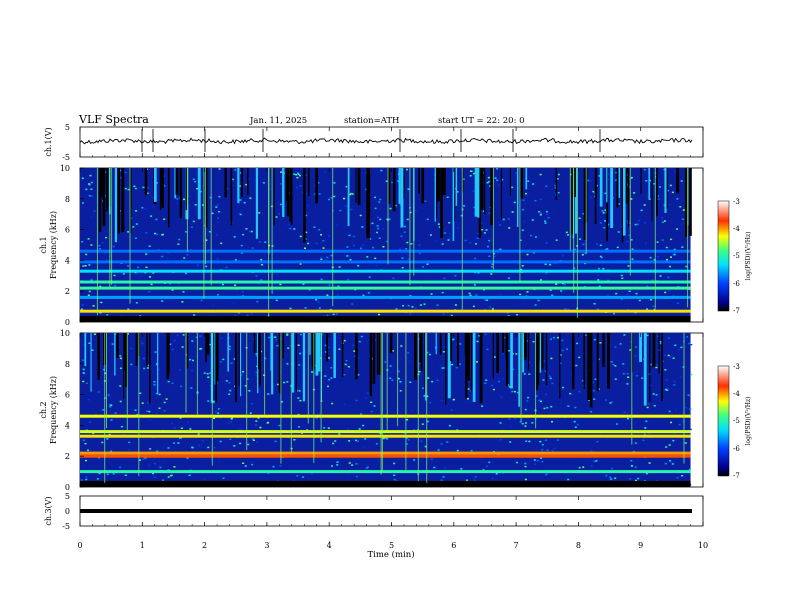 The width and height of the screenshot is (792, 612). Describe the element at coordinates (278, 121) in the screenshot. I see `date-label: Jan. 11, 2025` at that location.